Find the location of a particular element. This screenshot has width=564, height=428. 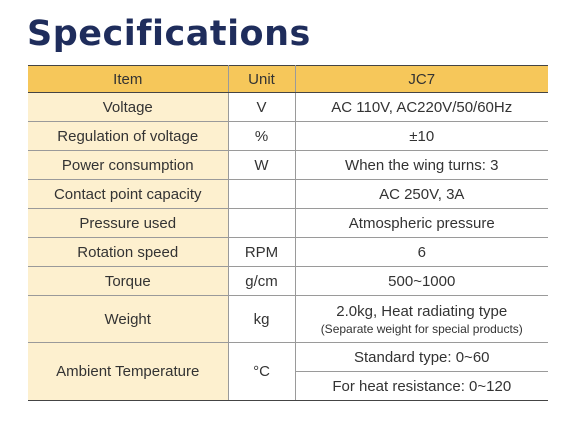

unit-cell: W is located at coordinates (262, 165).